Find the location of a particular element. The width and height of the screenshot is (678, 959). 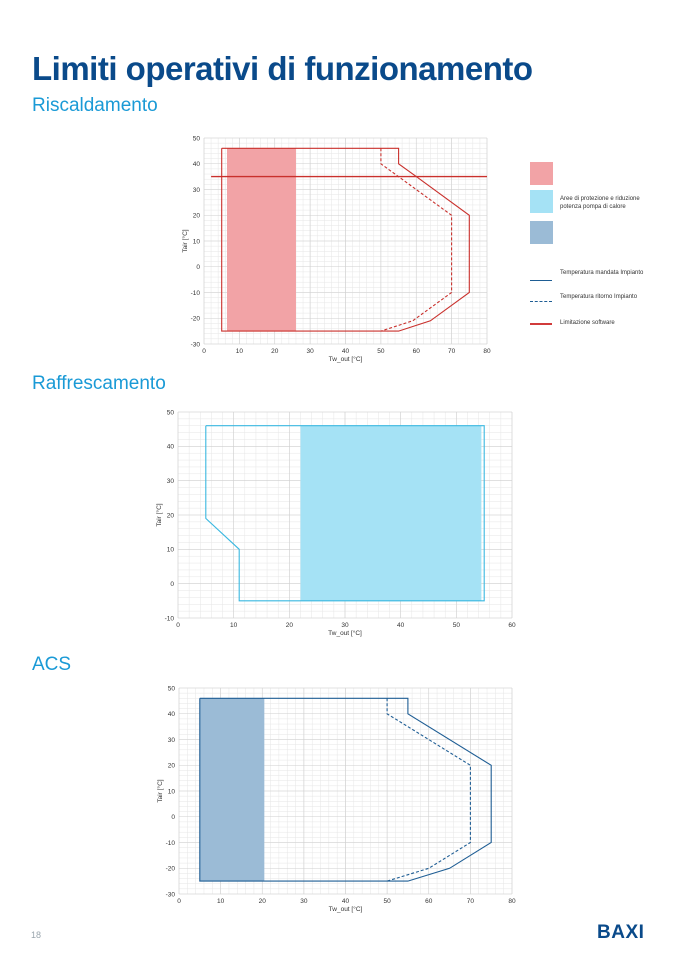

legend-software-line is located at coordinates (541, 324).